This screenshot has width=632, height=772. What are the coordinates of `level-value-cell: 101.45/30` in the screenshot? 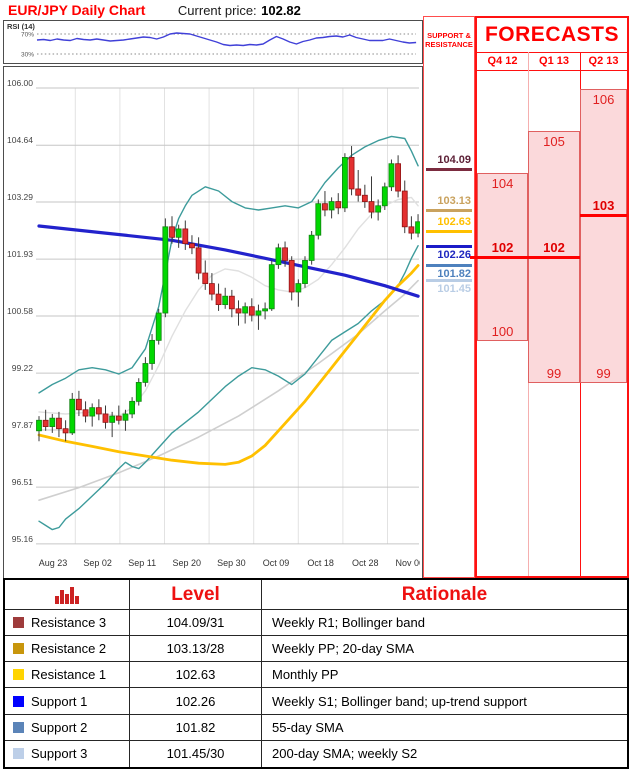 It's located at (196, 753).